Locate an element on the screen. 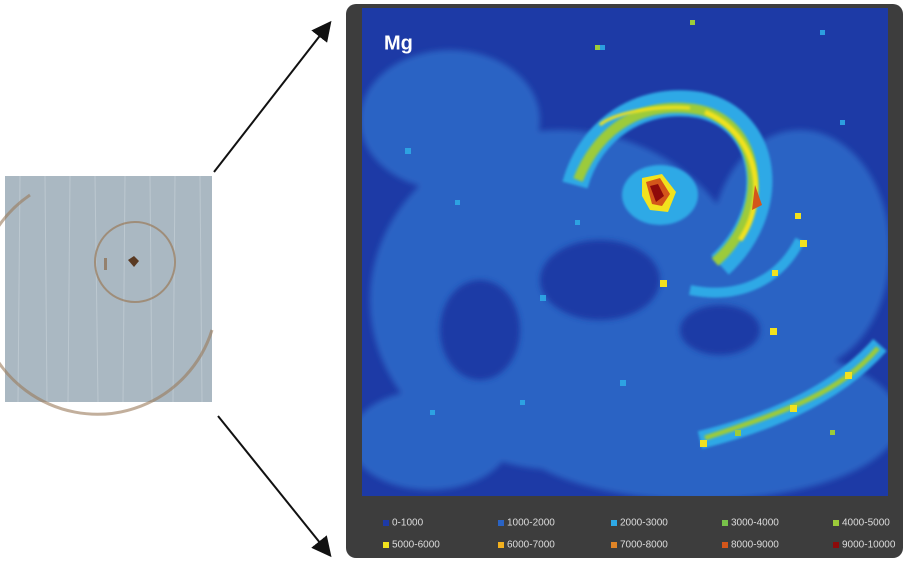  legend-label: 4000-5000 is located at coordinates (866, 523).